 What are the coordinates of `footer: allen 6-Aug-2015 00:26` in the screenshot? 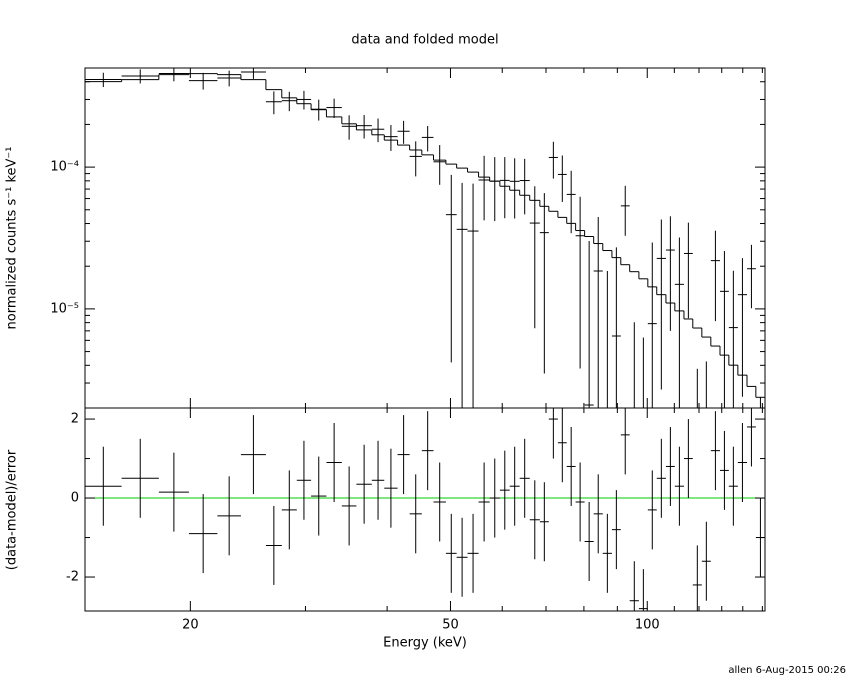 It's located at (787, 670).